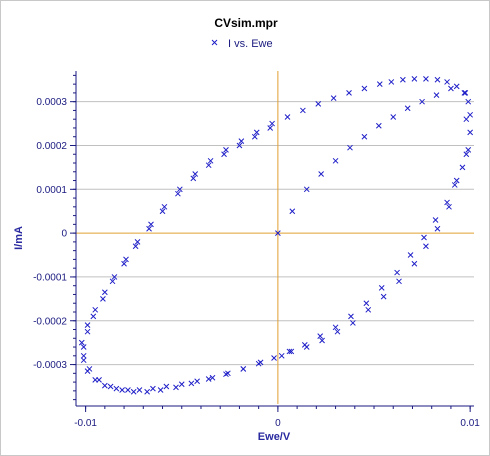 Image resolution: width=490 pixels, height=456 pixels. I want to click on x-tick-label-0: -0.01, so click(85, 423).